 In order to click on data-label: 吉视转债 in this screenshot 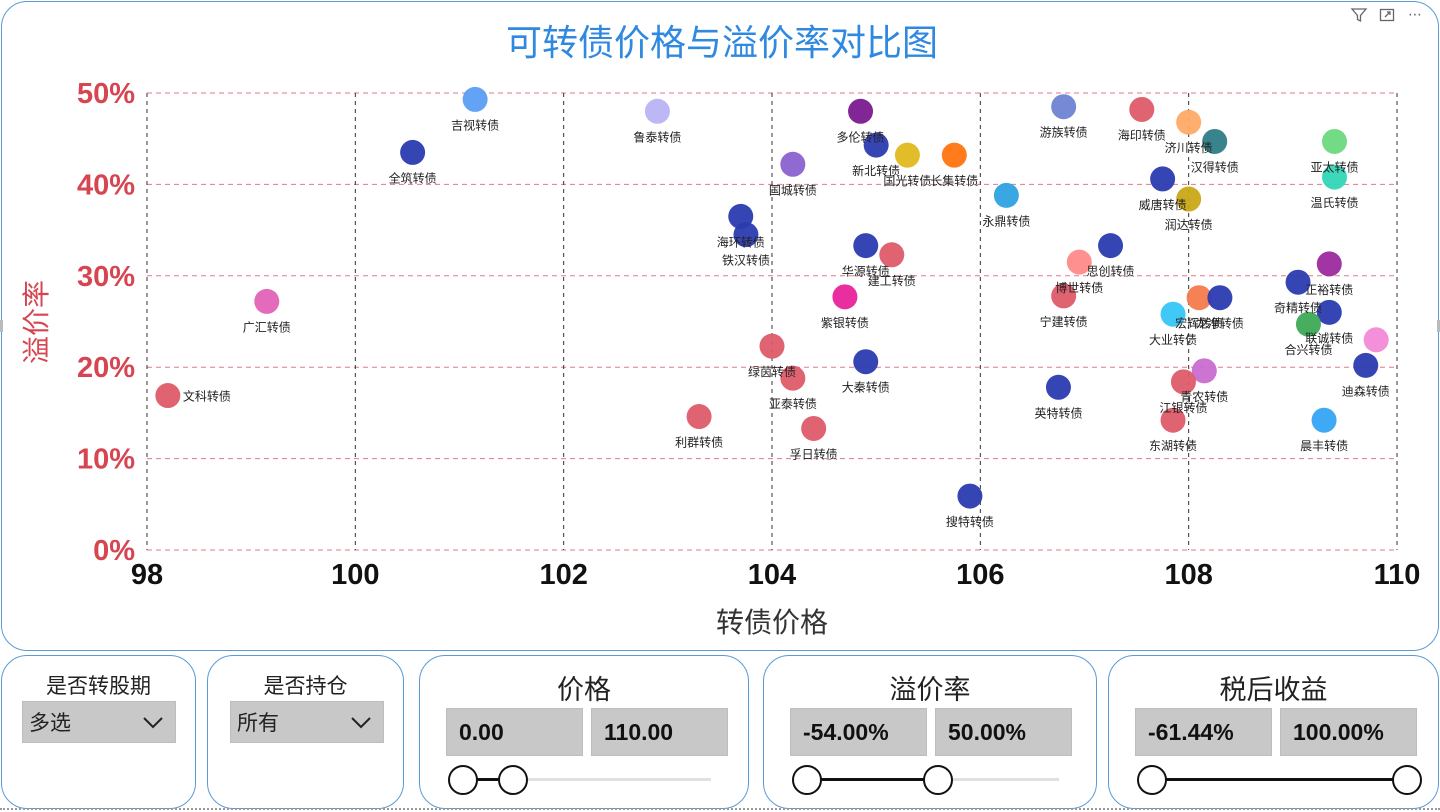, I will do `click(475, 124)`.